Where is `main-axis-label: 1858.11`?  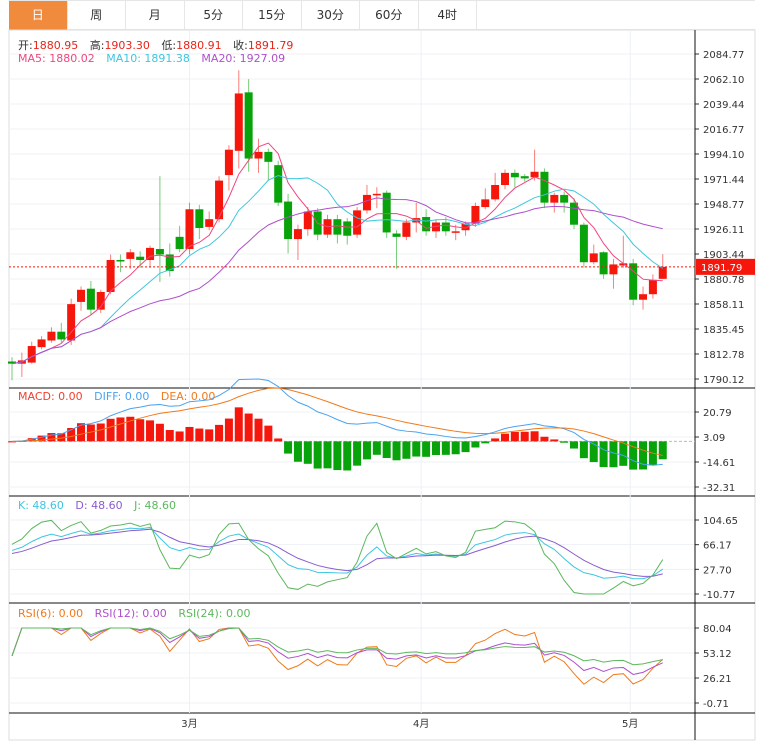 main-axis-label: 1858.11 is located at coordinates (723, 305).